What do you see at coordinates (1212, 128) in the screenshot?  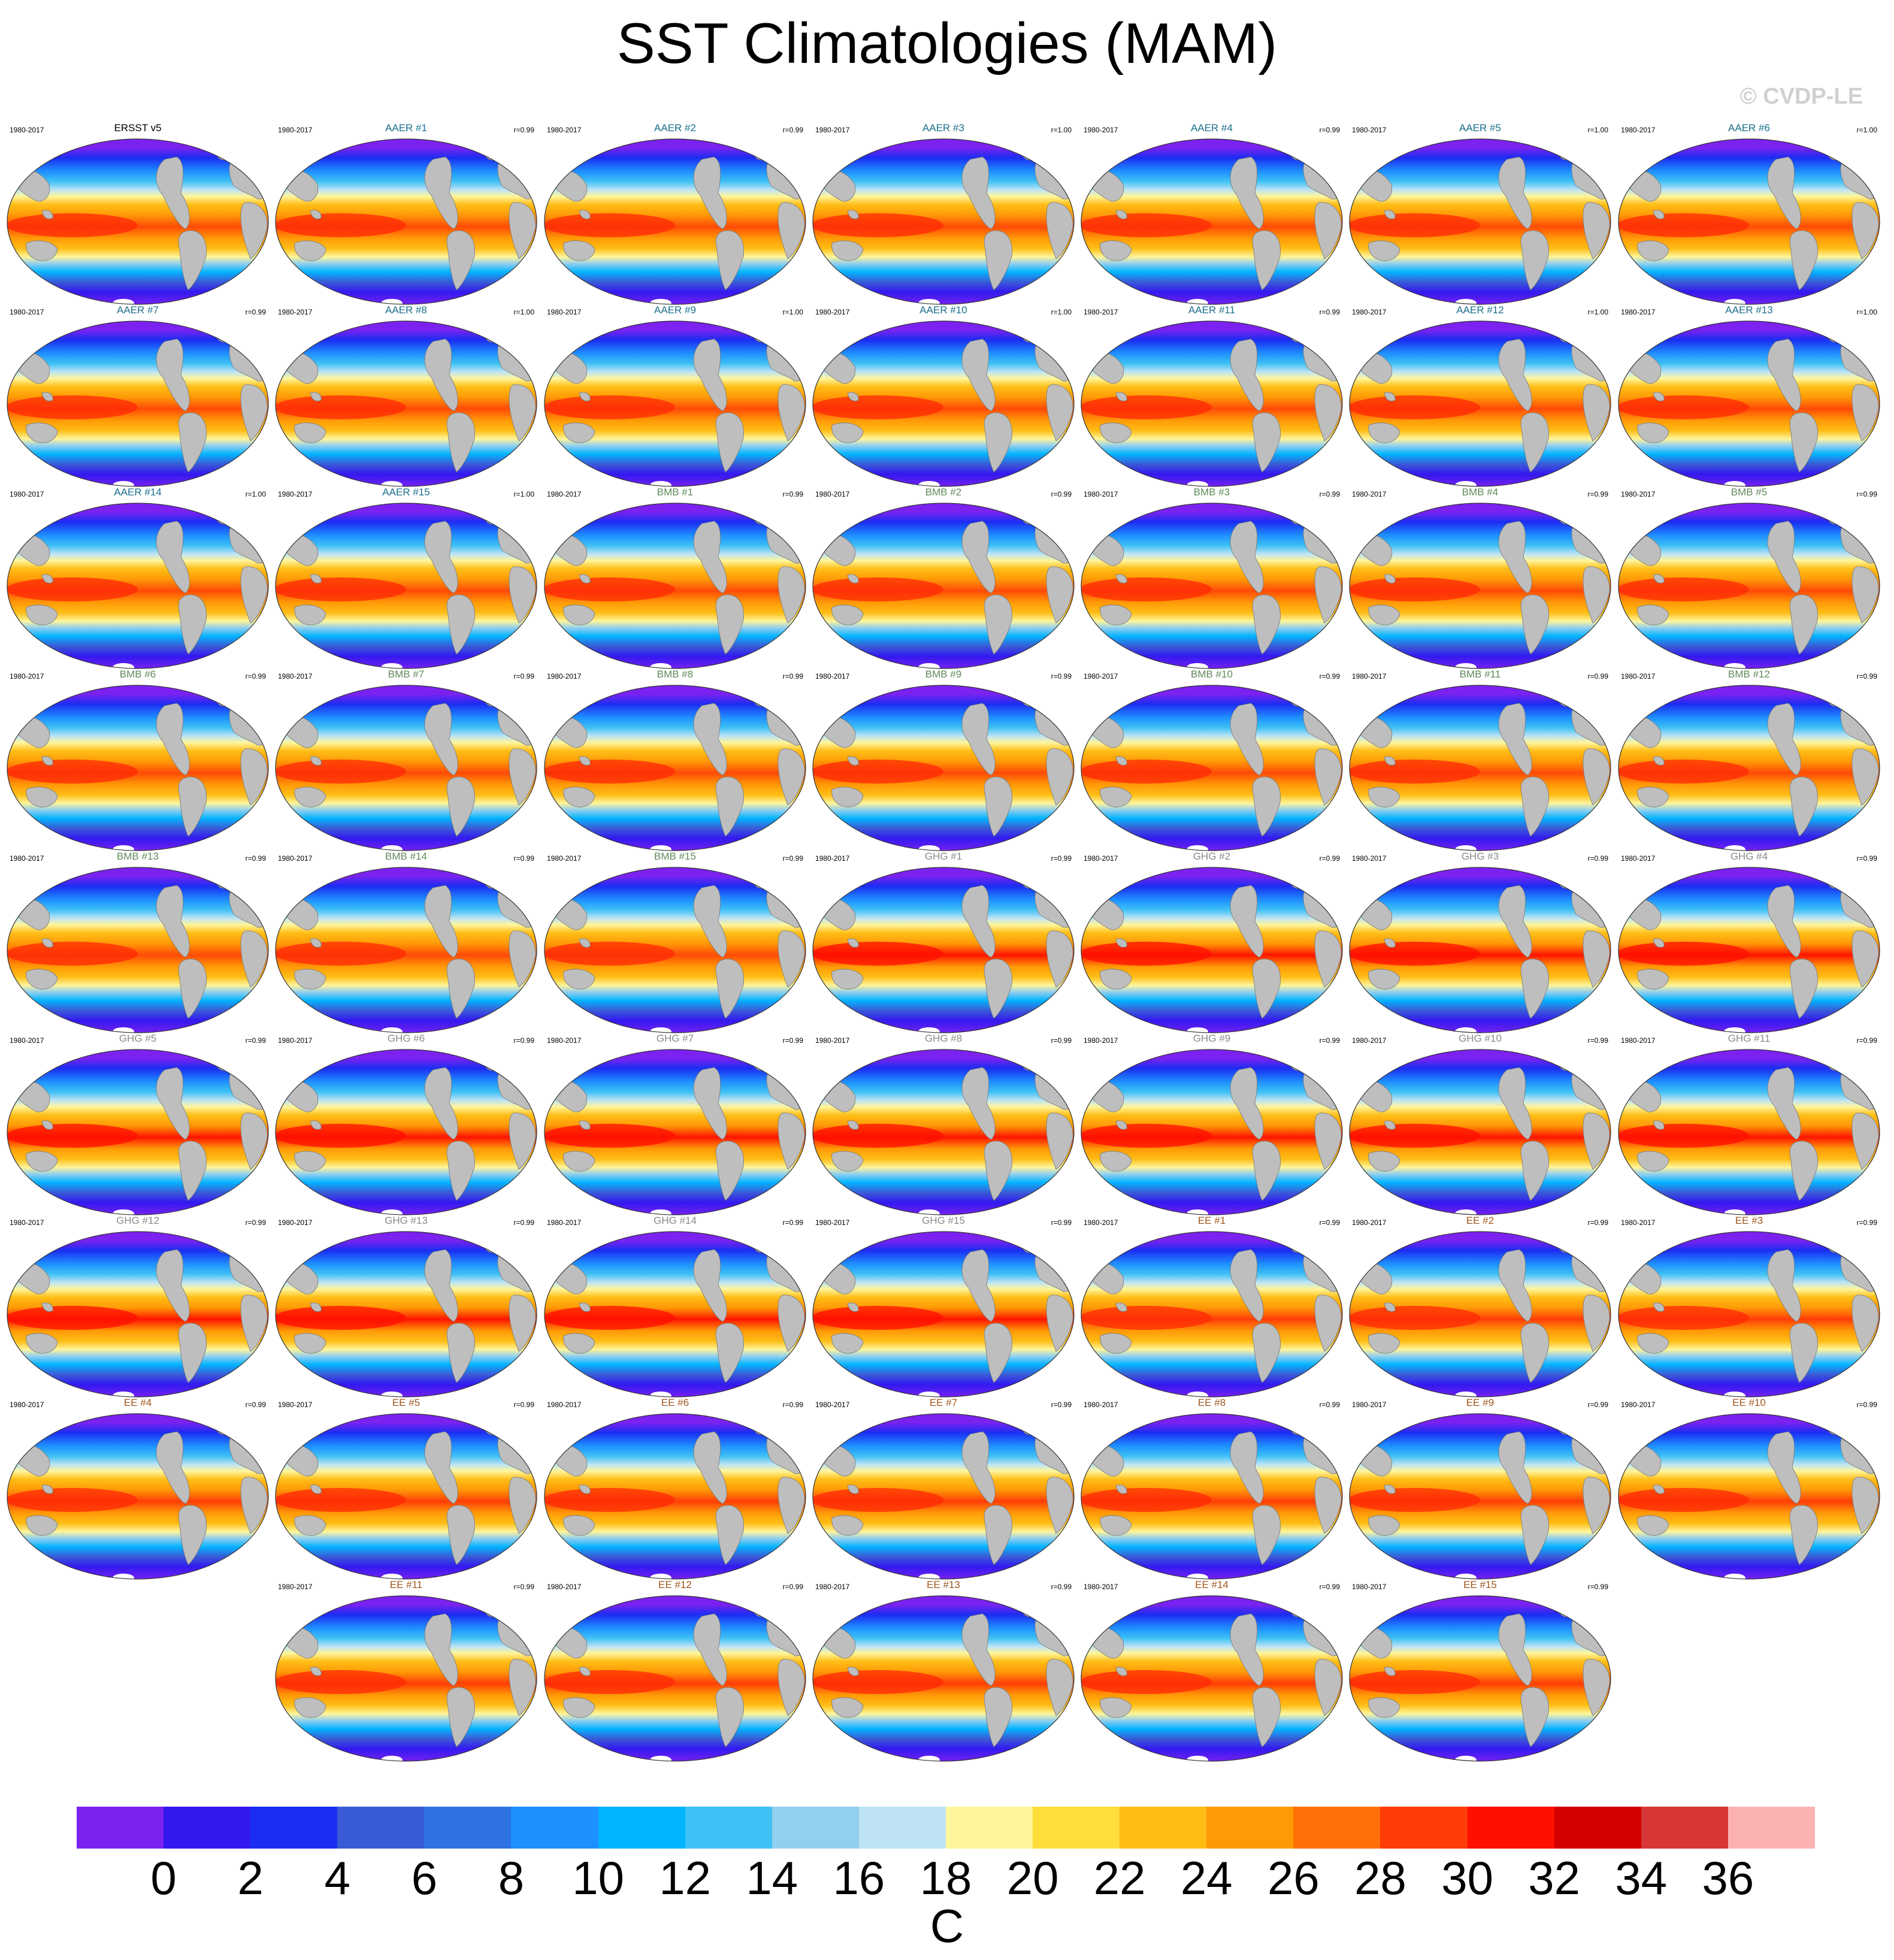 I see `panel-title: AAER #4` at bounding box center [1212, 128].